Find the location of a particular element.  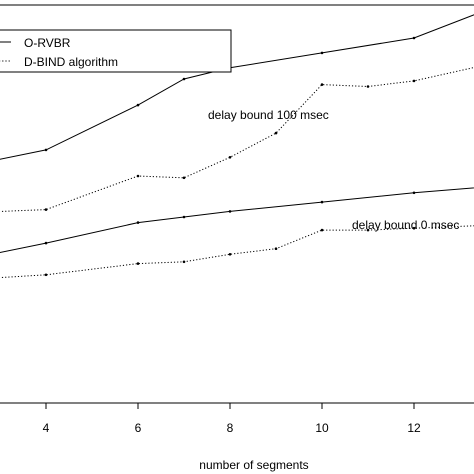

x-tick-label: 12 is located at coordinates (414, 428).